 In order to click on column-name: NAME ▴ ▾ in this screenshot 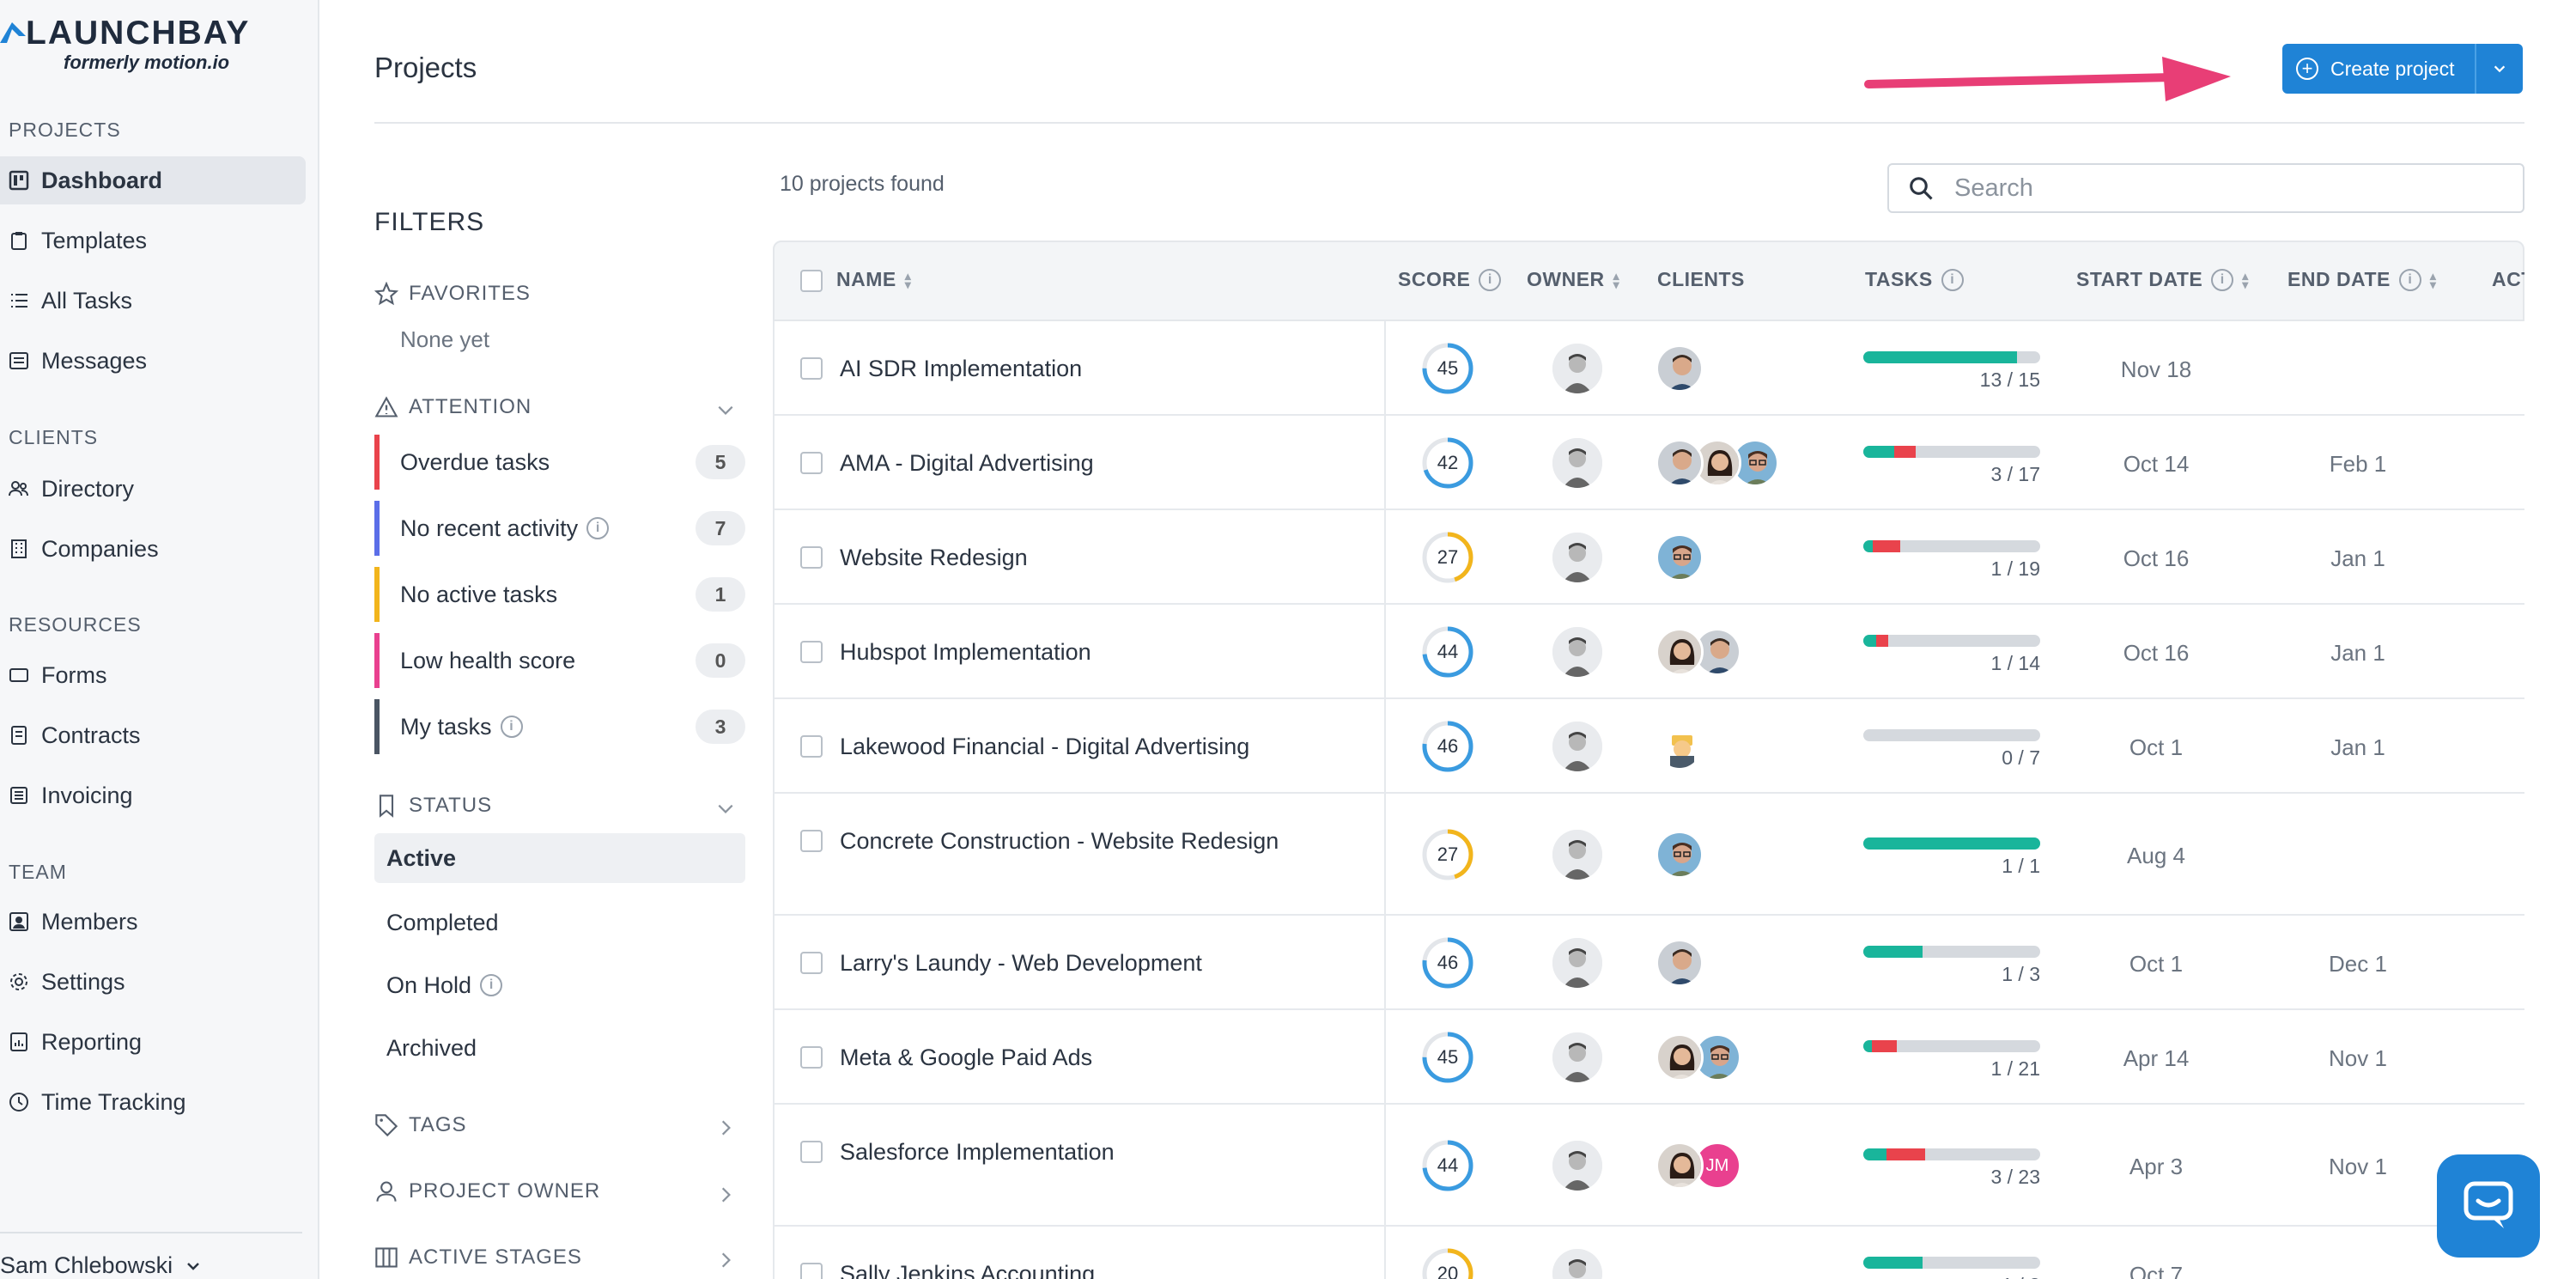, I will do `click(874, 279)`.